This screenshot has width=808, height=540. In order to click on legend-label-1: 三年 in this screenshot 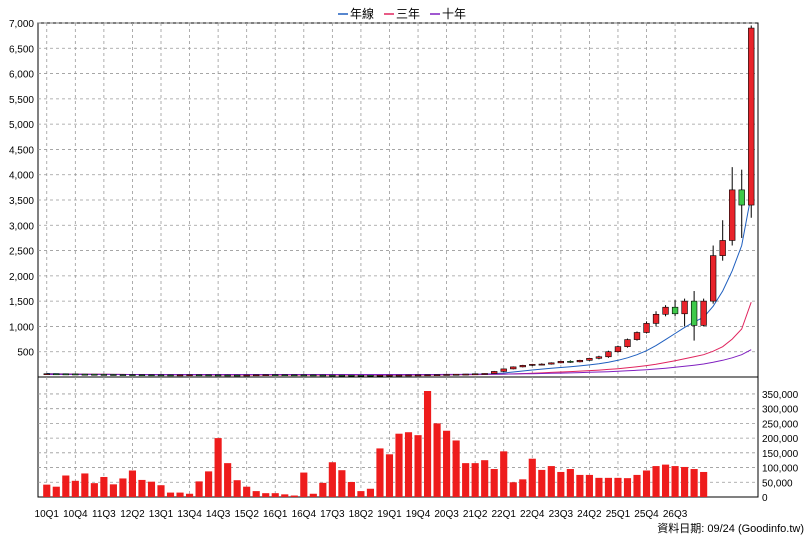, I will do `click(408, 14)`.